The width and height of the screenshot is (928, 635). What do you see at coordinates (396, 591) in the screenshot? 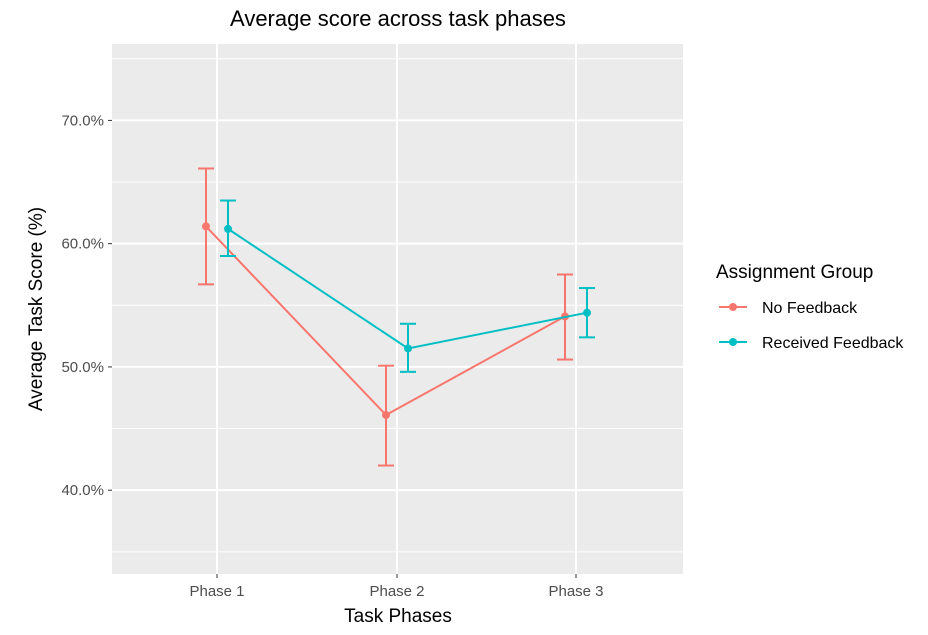
I see `x-tick-label: Phase 2` at bounding box center [396, 591].